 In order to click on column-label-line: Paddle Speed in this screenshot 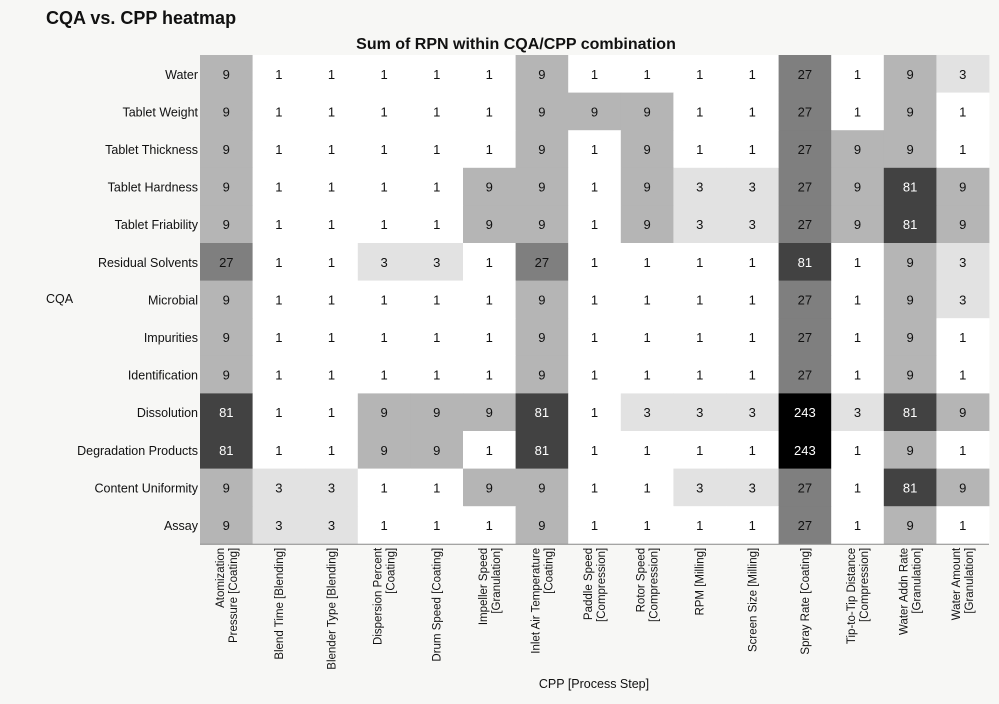, I will do `click(589, 584)`.